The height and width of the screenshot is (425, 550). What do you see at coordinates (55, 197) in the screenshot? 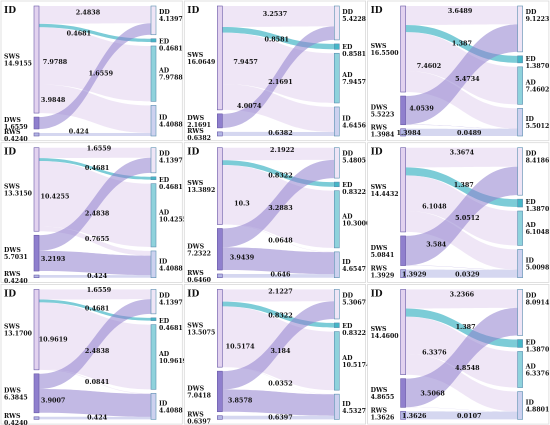
I see `flow-value-label: 10.4255` at bounding box center [55, 197].